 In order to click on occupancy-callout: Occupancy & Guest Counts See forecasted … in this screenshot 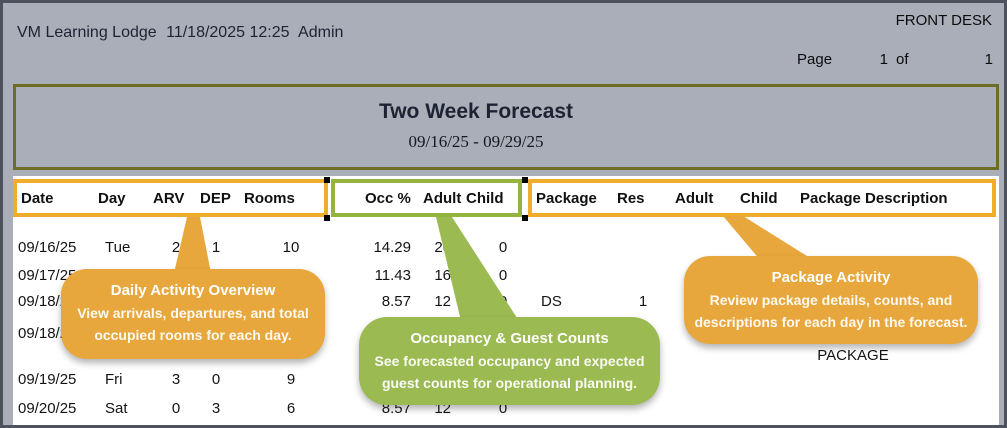, I will do `click(509, 361)`.